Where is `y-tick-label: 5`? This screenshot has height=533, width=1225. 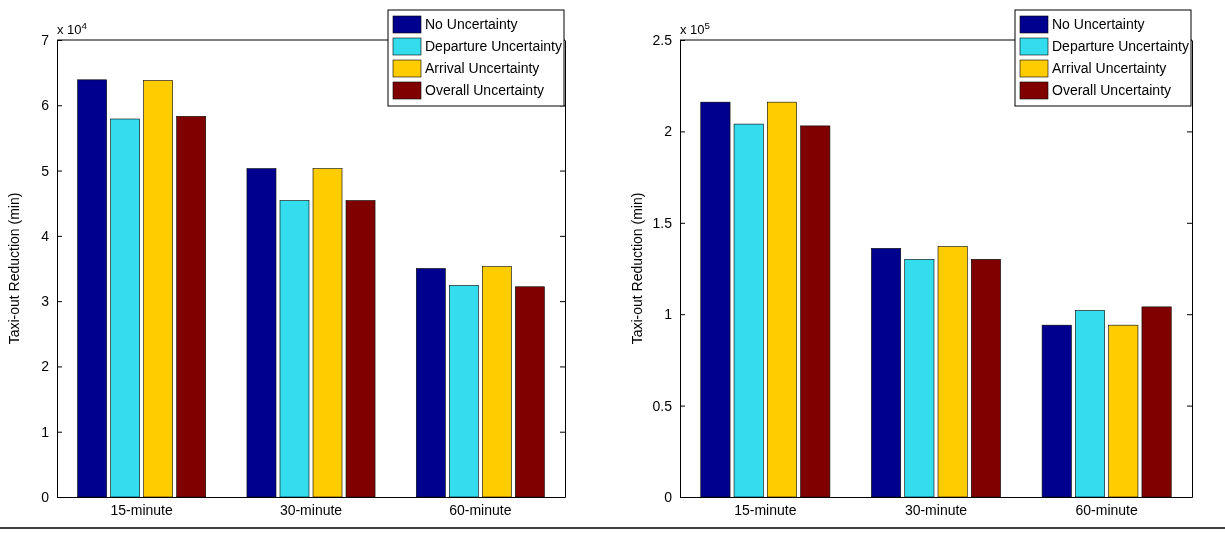 y-tick-label: 5 is located at coordinates (45, 170).